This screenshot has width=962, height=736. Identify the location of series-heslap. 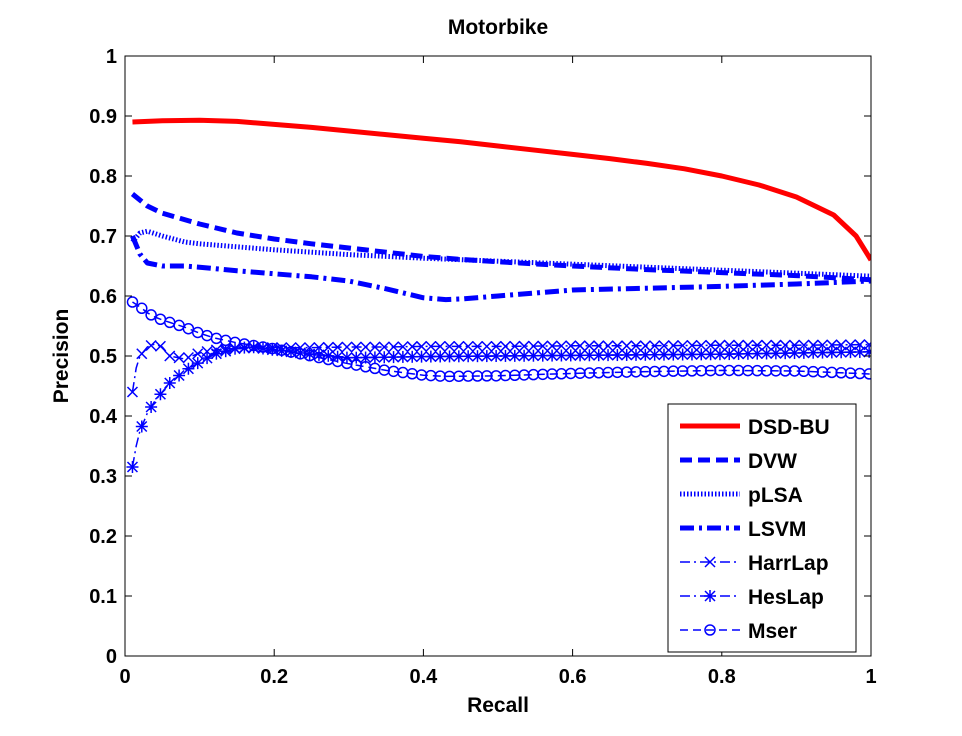
(498, 407).